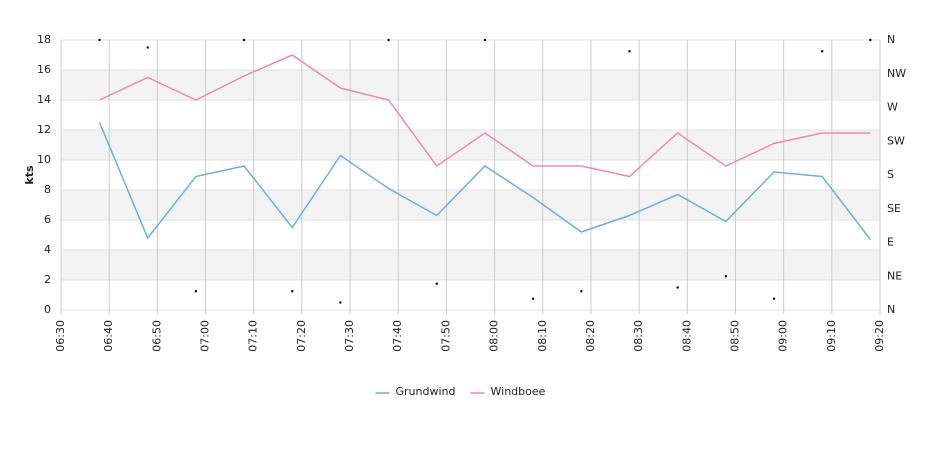  I want to click on y2-tick-label: S, so click(890, 174).